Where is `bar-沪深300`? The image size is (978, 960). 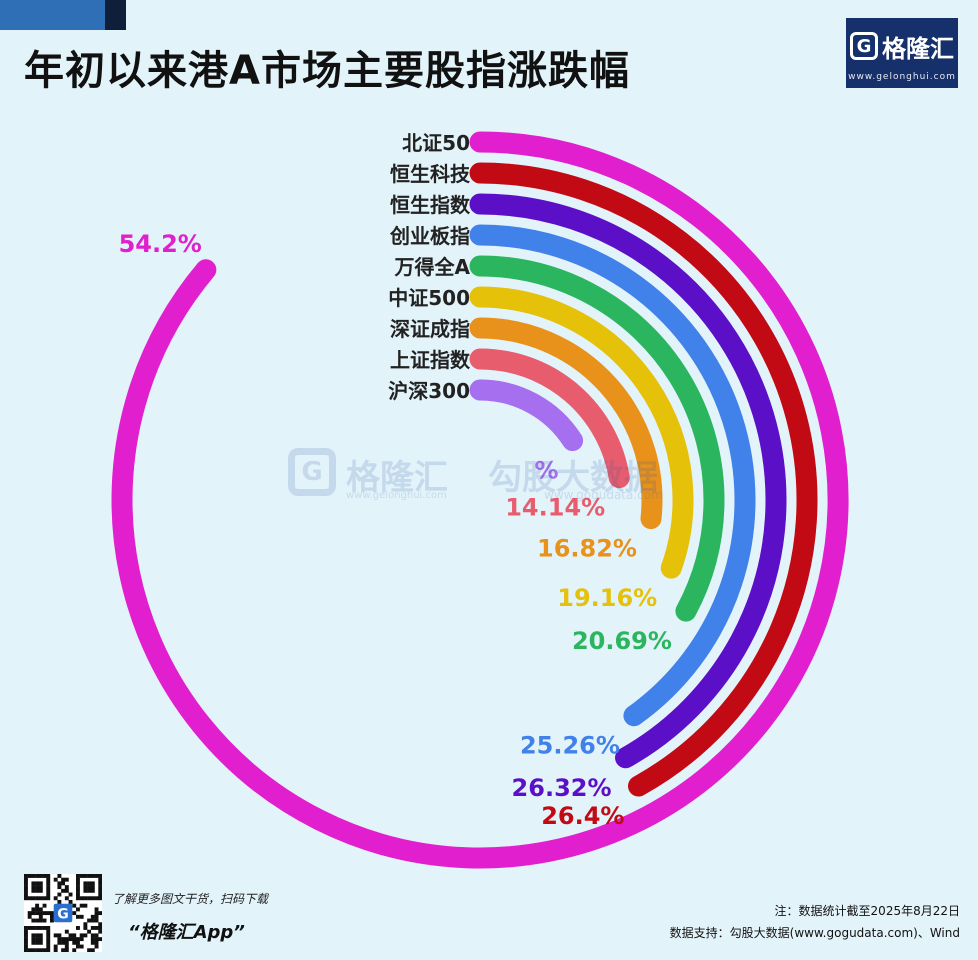
bar-沪深300 is located at coordinates (526, 415).